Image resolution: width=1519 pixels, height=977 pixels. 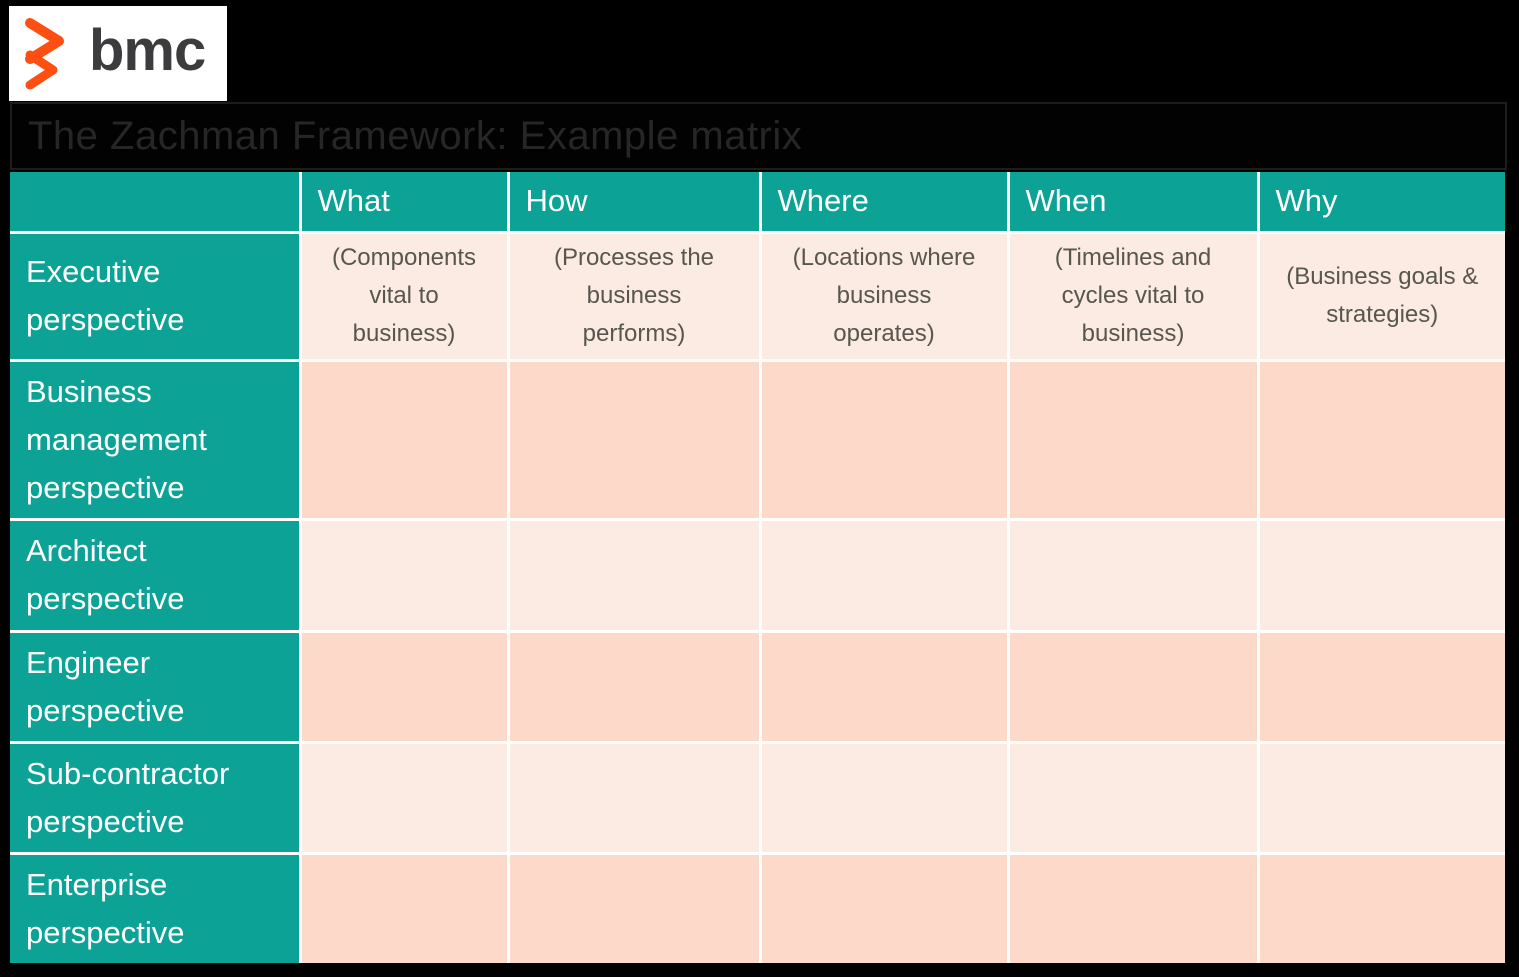 What do you see at coordinates (634, 797) in the screenshot?
I see `cell-sub-how` at bounding box center [634, 797].